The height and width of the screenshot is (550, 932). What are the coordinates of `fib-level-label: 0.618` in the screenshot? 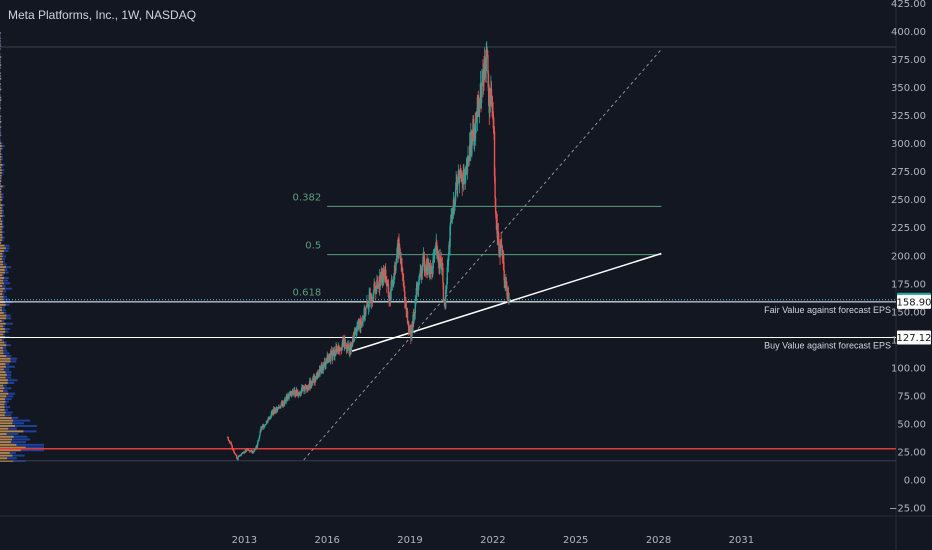 It's located at (307, 293).